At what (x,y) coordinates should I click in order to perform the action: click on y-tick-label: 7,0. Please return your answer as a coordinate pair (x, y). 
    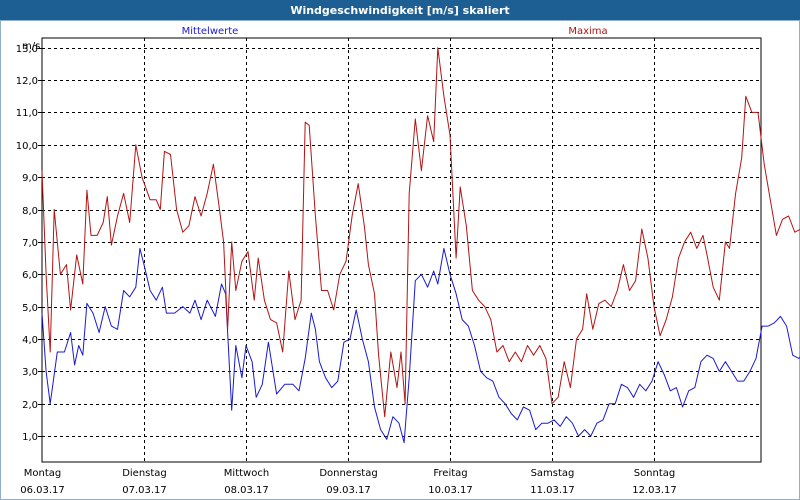
    Looking at the image, I should click on (30, 243).